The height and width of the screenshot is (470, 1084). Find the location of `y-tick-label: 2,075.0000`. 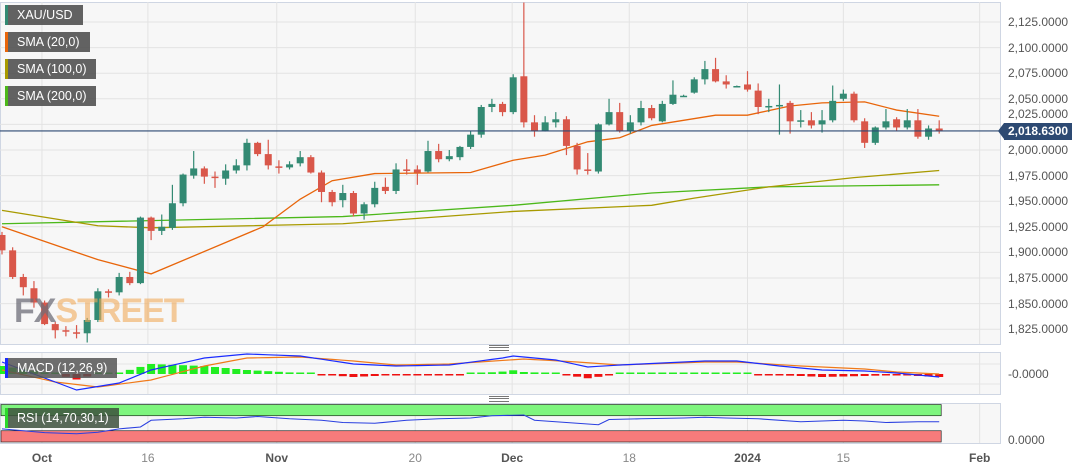

y-tick-label: 2,075.0000 is located at coordinates (1038, 73).